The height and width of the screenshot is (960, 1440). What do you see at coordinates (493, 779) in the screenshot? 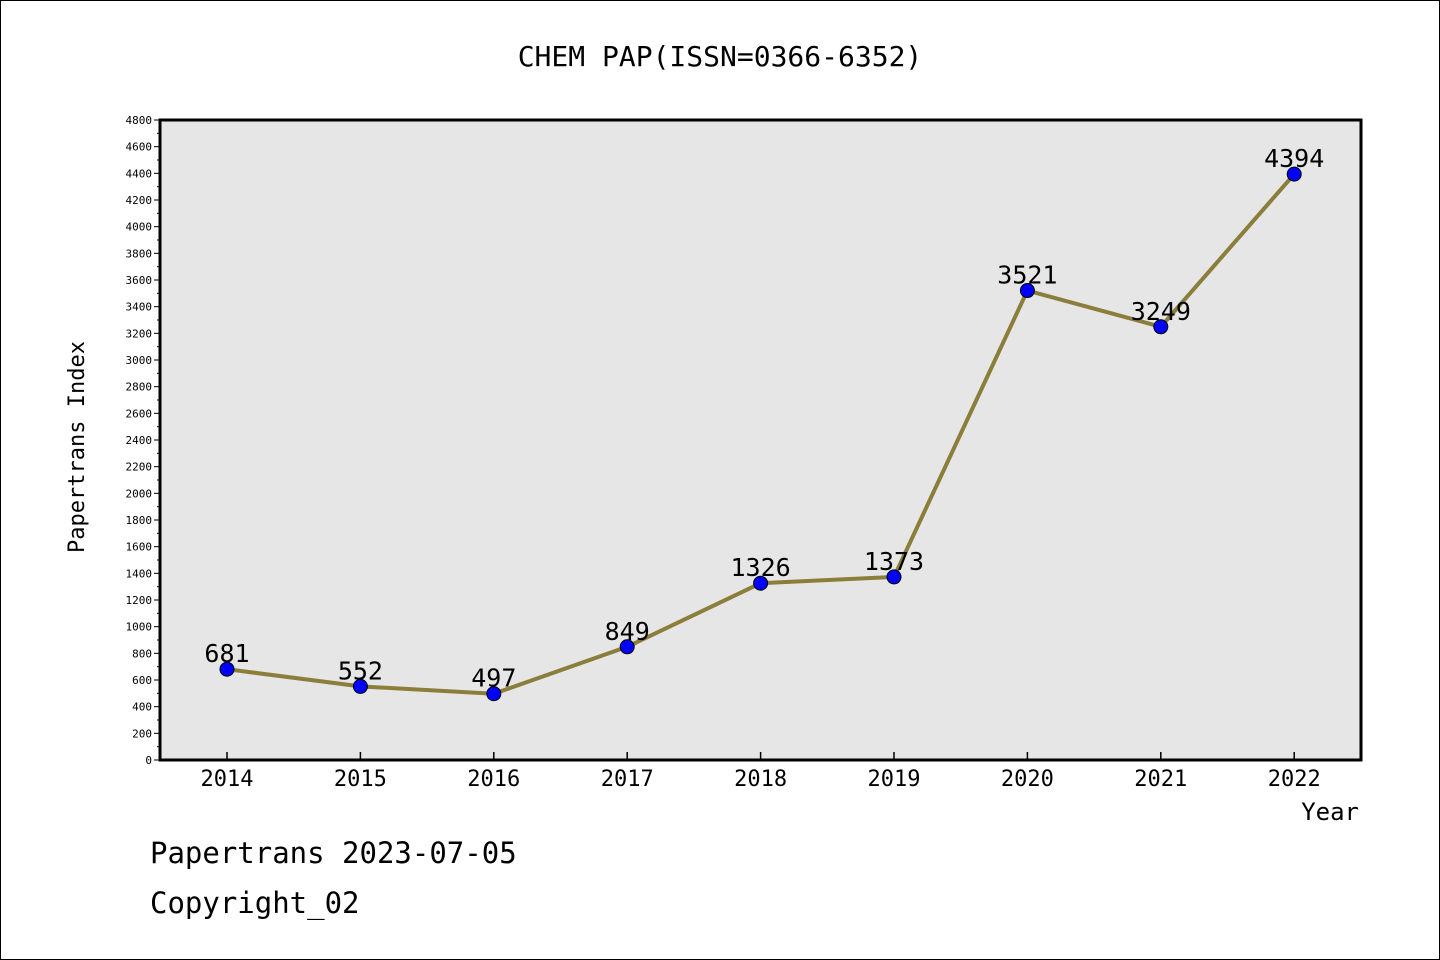
I see `x-tick-label: 2016` at bounding box center [493, 779].